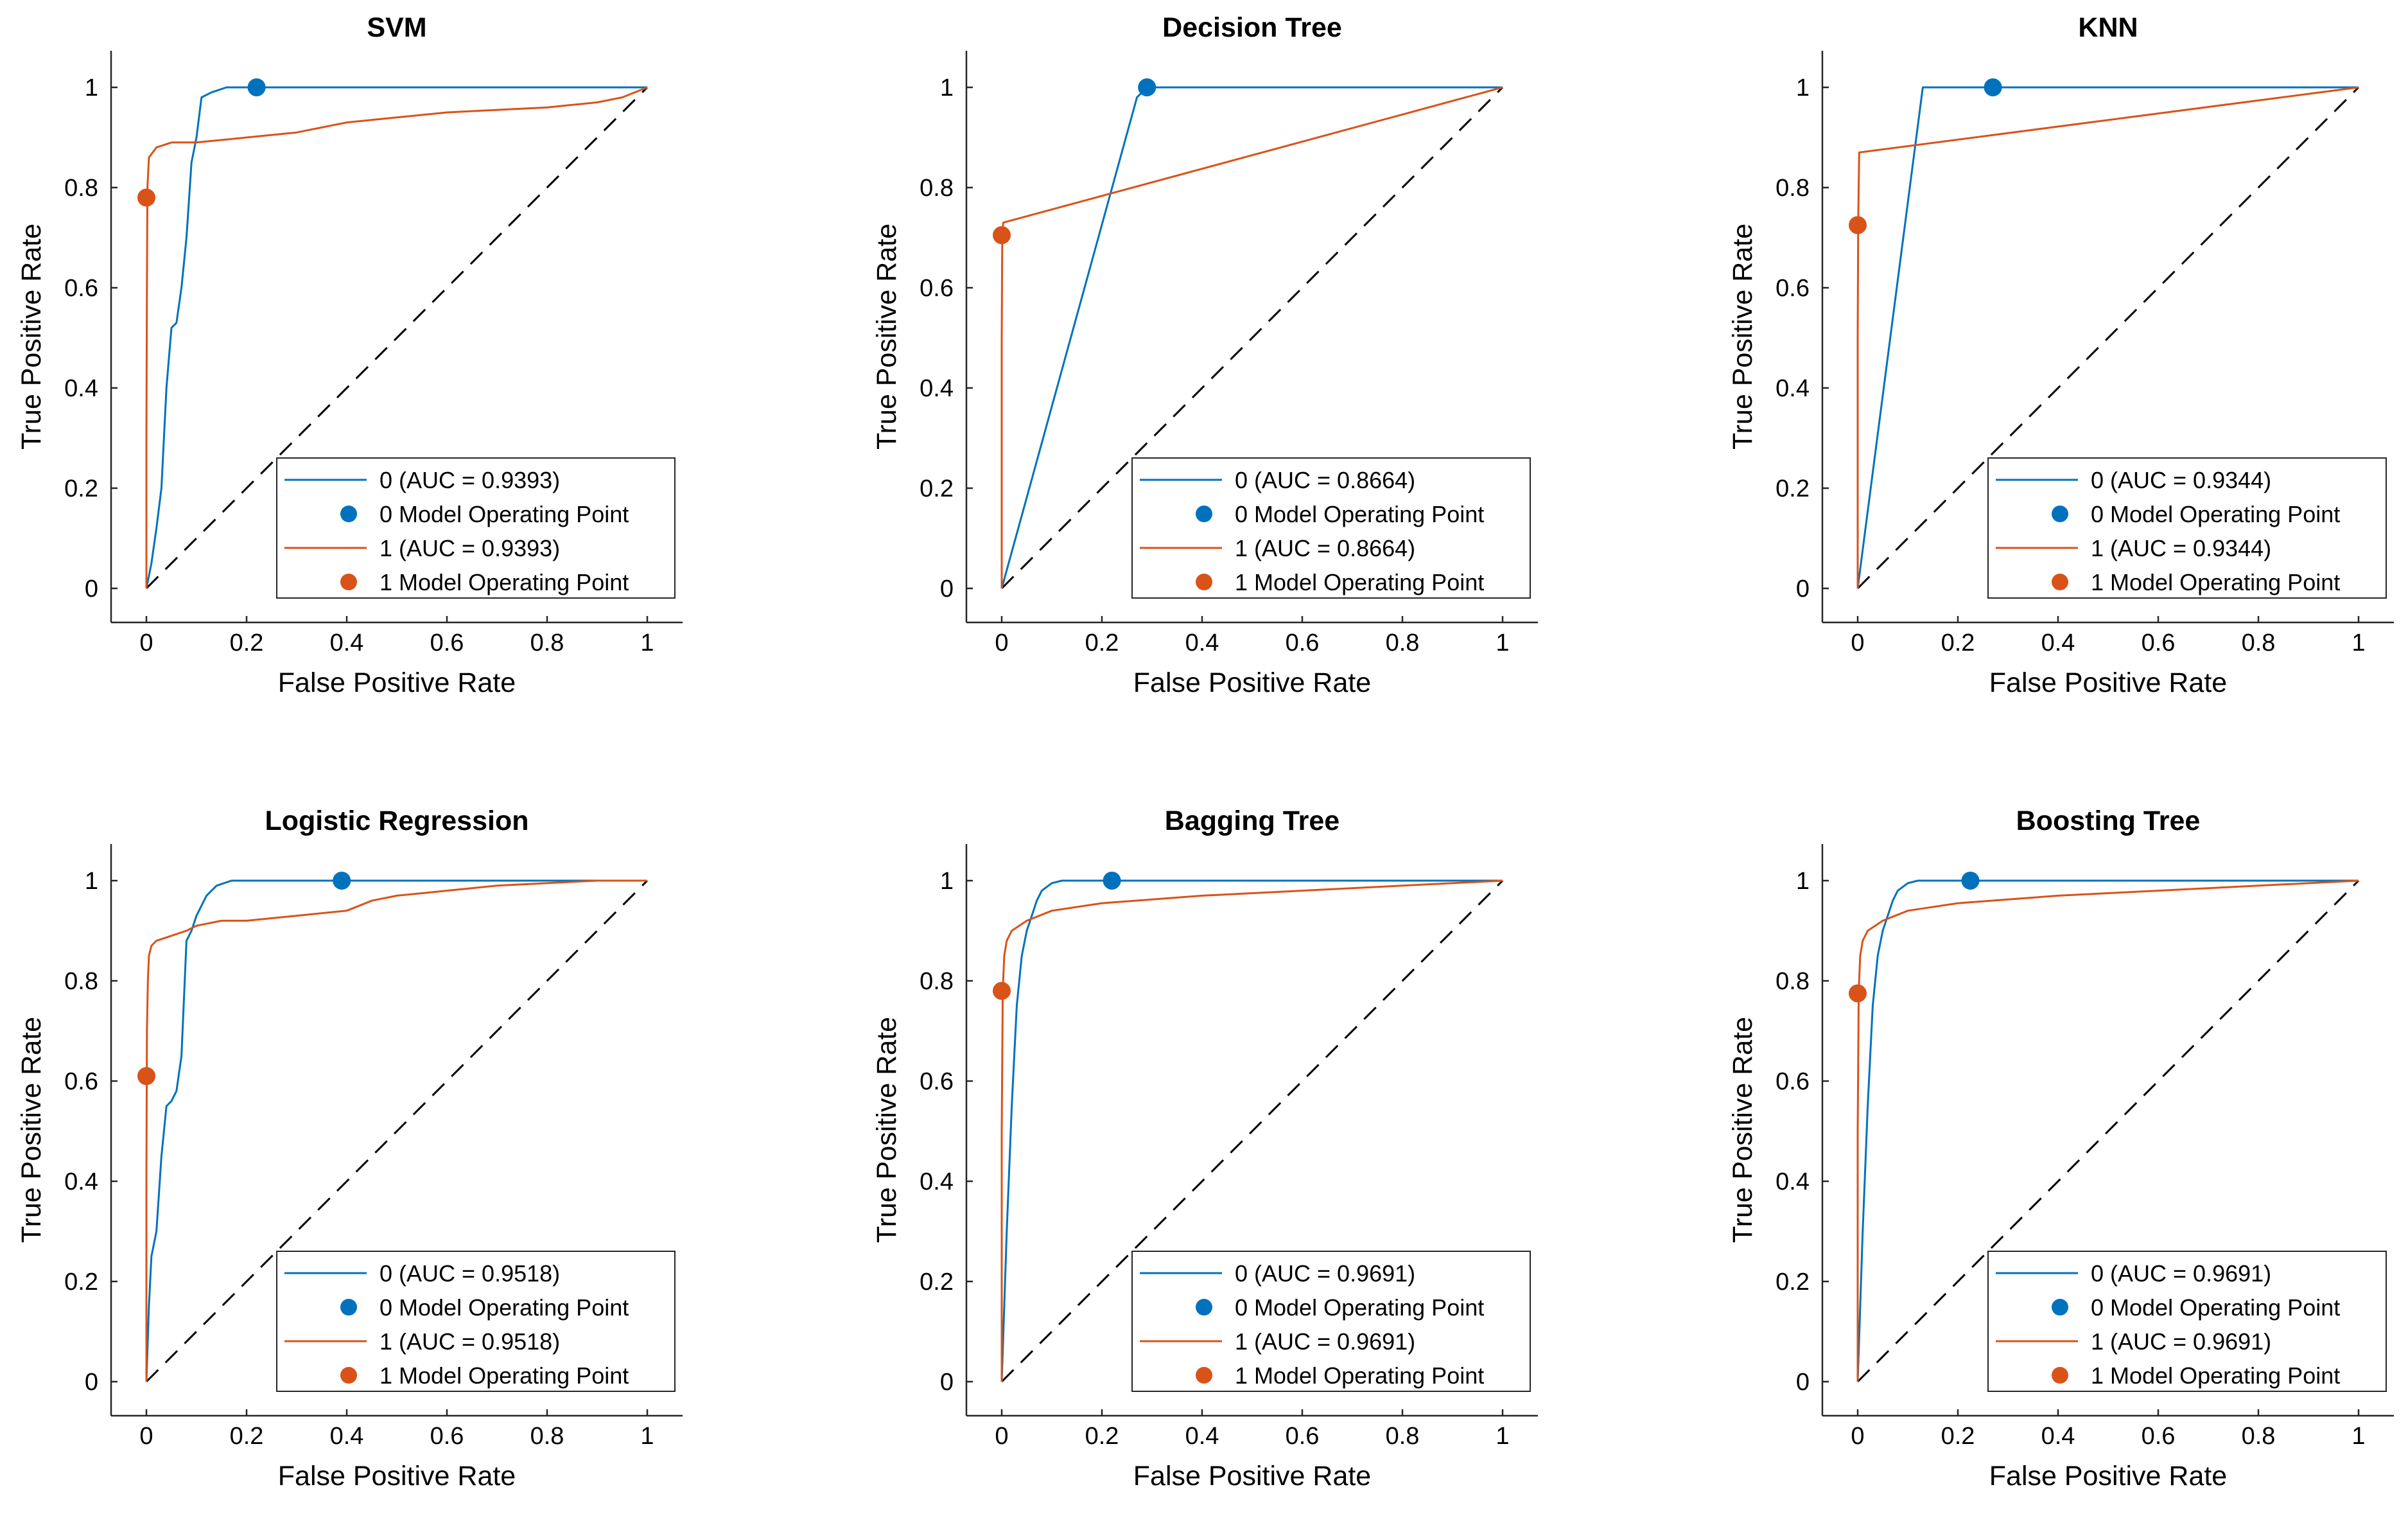  I want to click on chart-title: KNN, so click(2108, 28).